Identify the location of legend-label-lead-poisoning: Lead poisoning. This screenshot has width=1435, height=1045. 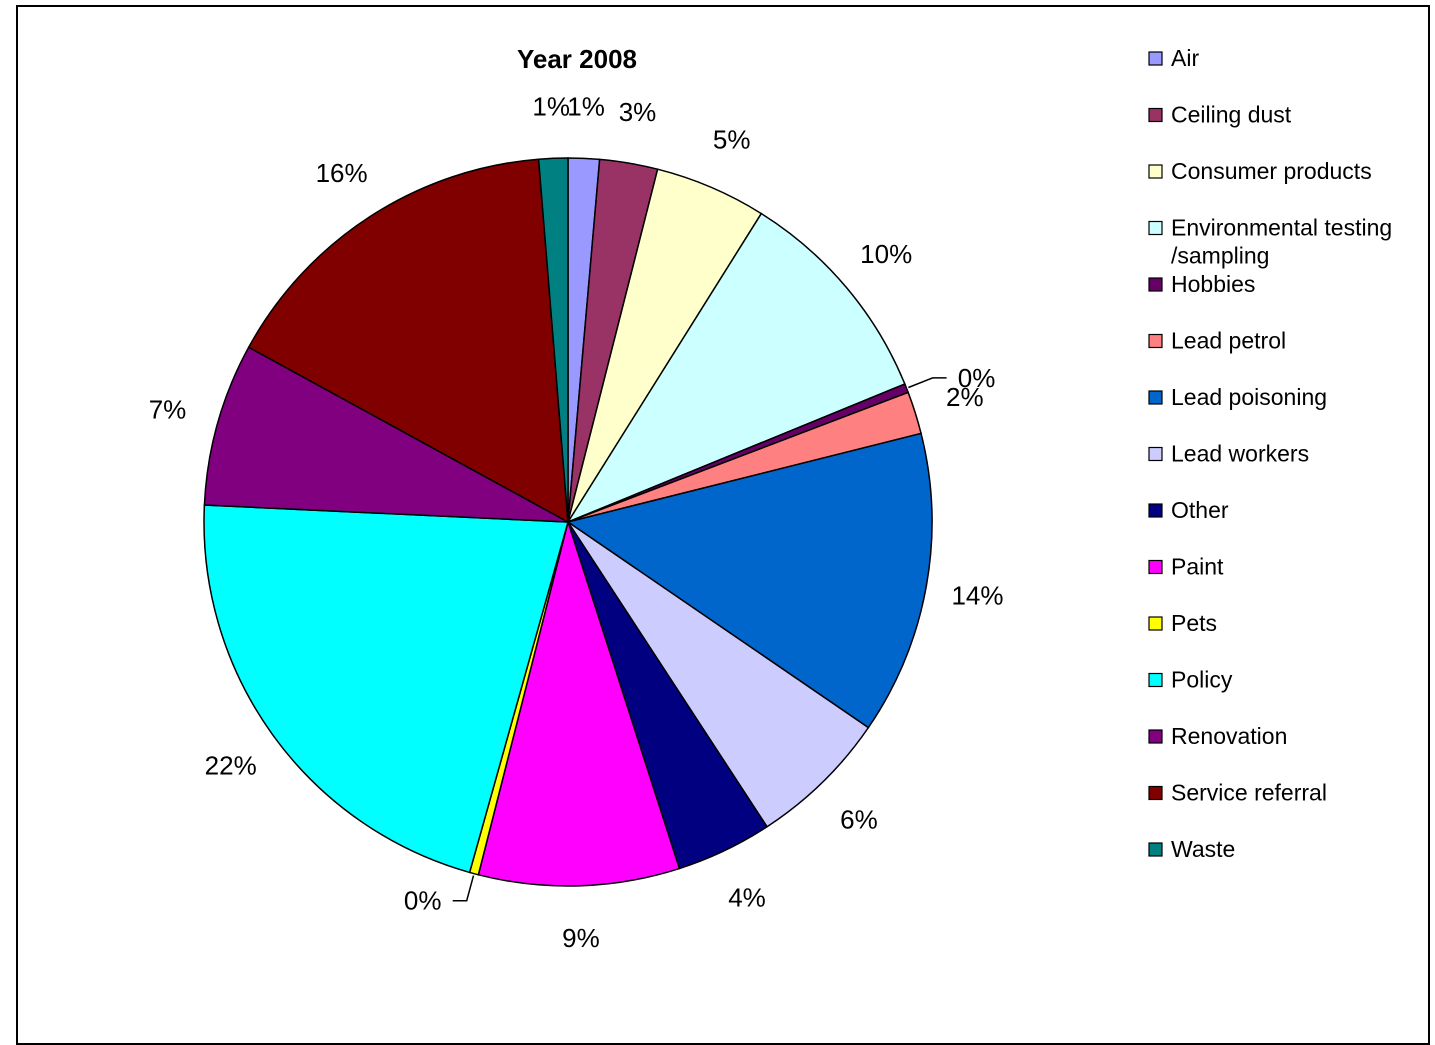
(1249, 397).